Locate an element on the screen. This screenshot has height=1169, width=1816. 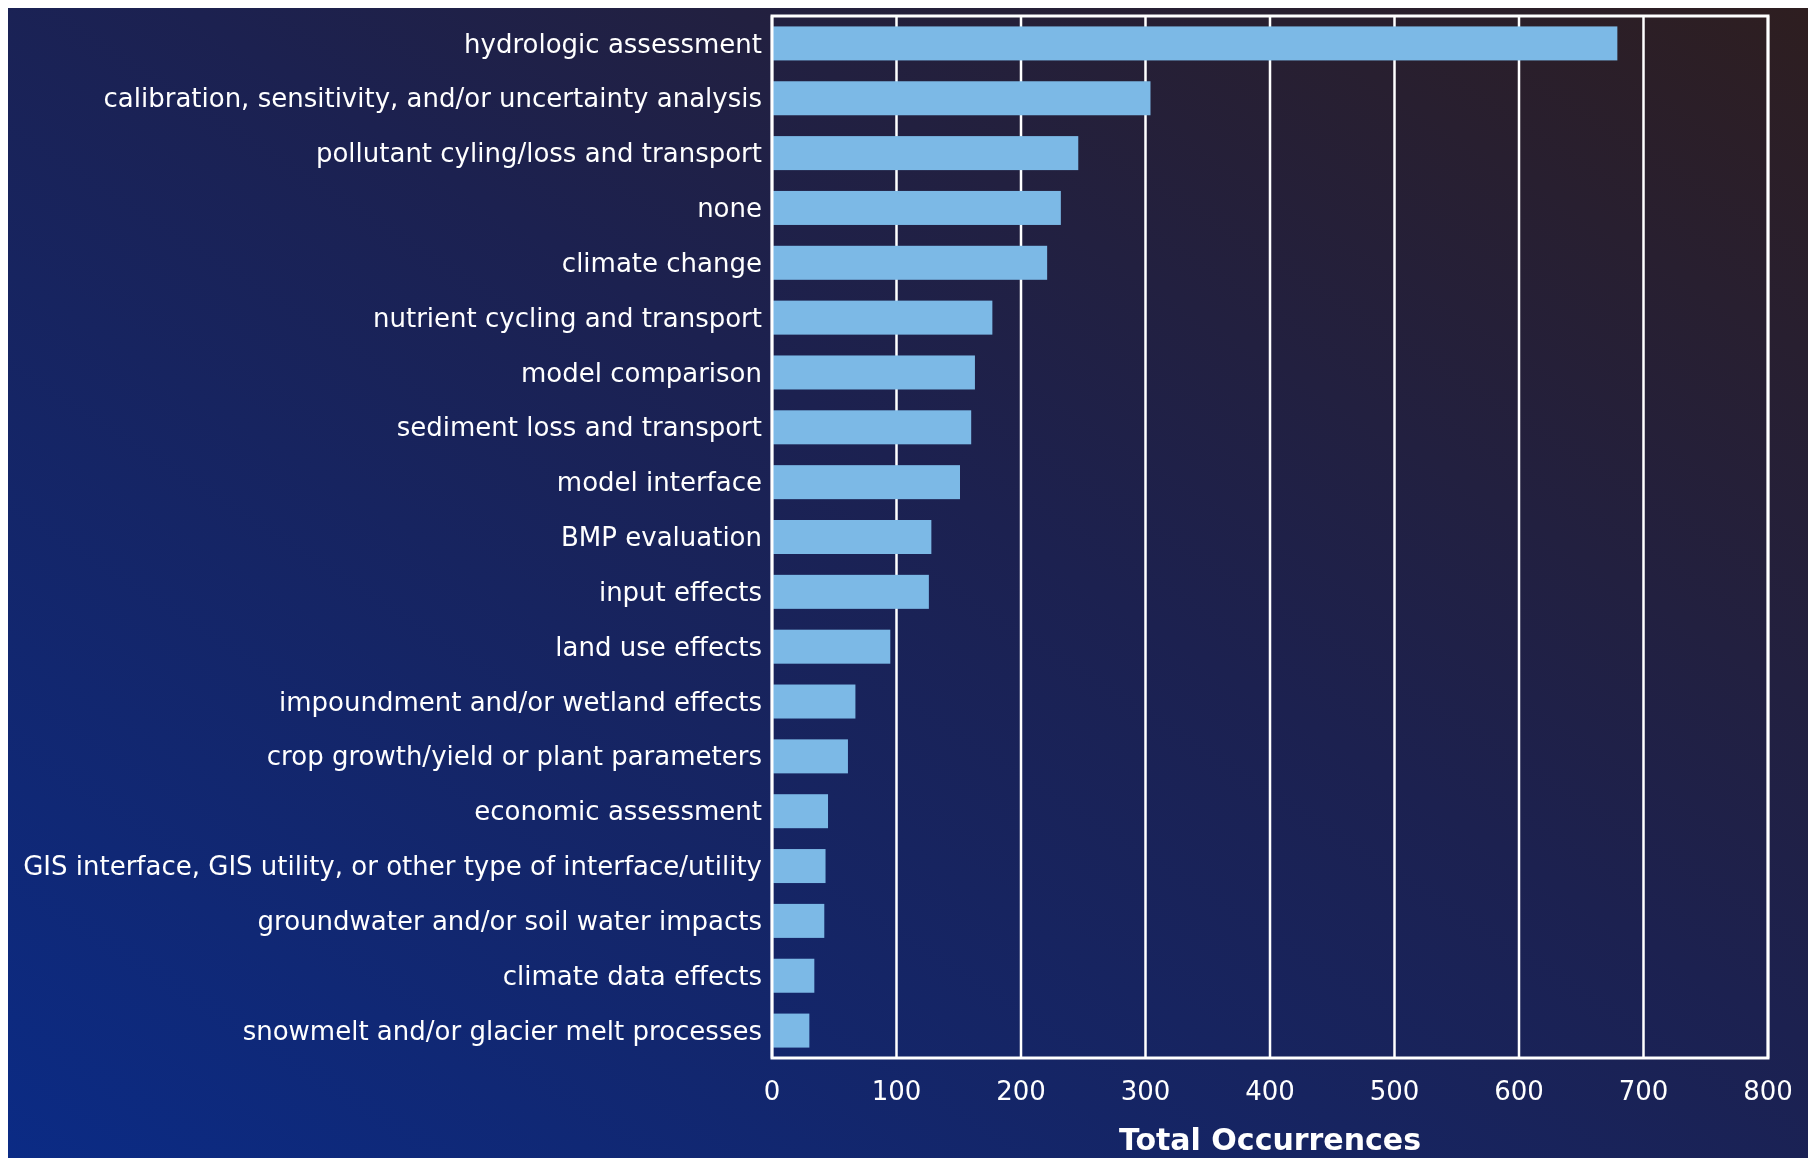
x-tick-label: 500 is located at coordinates (1394, 1091).